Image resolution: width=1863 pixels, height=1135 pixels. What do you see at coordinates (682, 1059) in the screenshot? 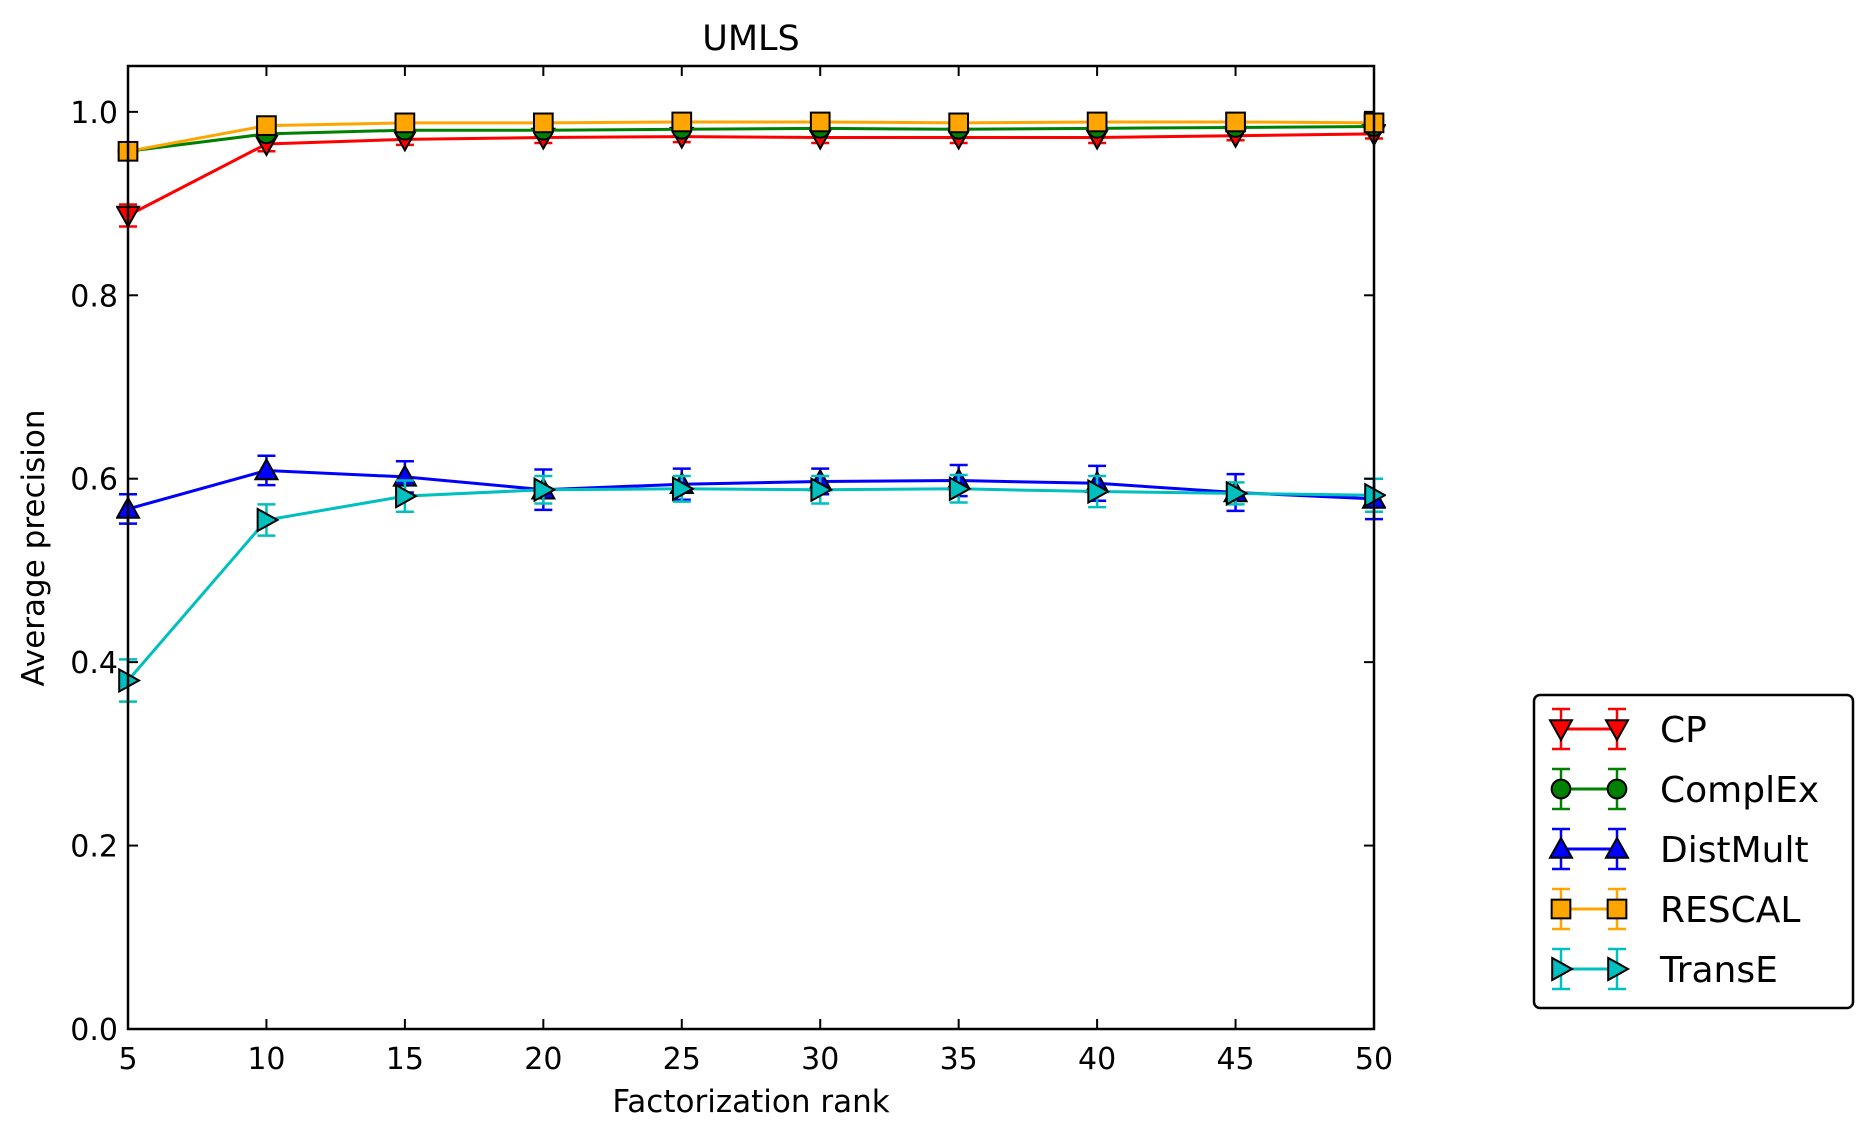
I see `x-tick-label: 25` at bounding box center [682, 1059].